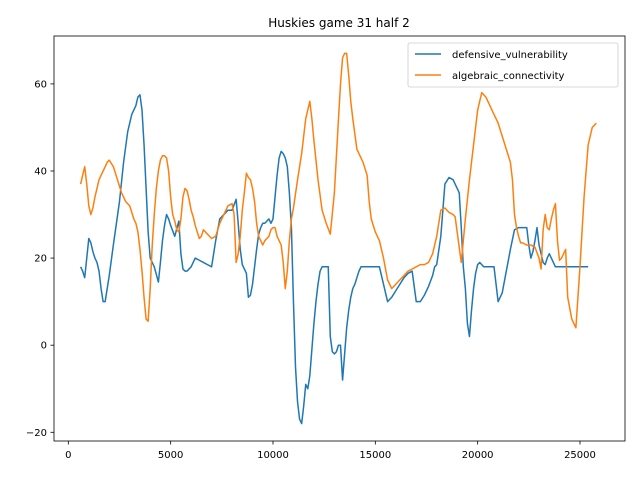 This screenshot has width=640, height=480. I want to click on y-tick-label: 20, so click(40, 259).